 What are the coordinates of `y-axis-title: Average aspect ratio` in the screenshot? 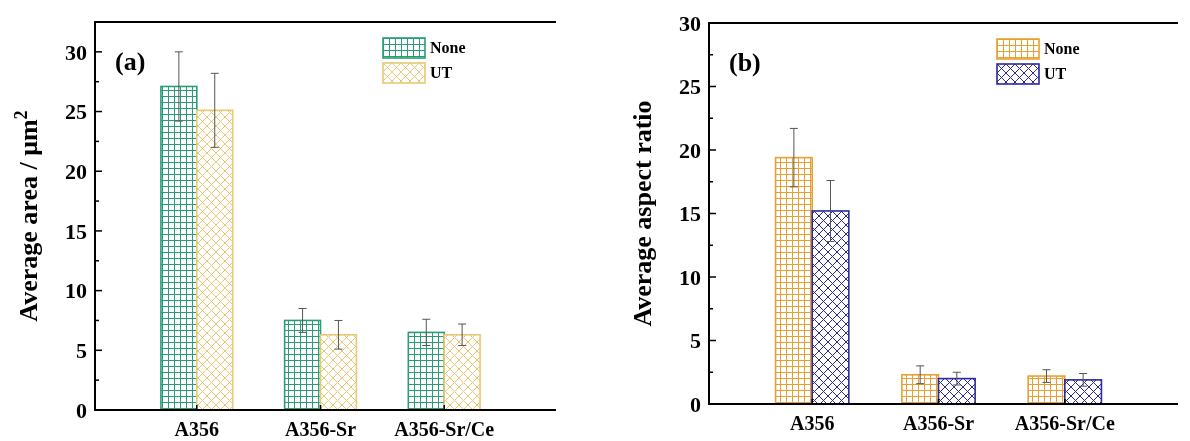 It's located at (642, 213).